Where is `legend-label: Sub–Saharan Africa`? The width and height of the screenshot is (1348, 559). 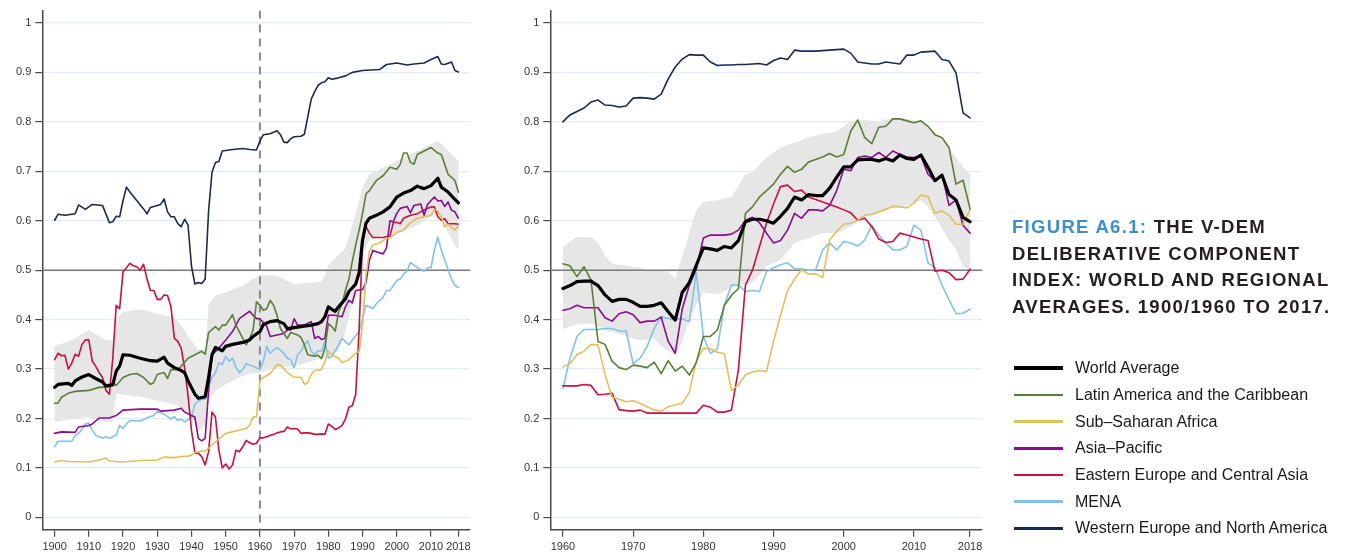 legend-label: Sub–Saharan Africa is located at coordinates (1146, 421).